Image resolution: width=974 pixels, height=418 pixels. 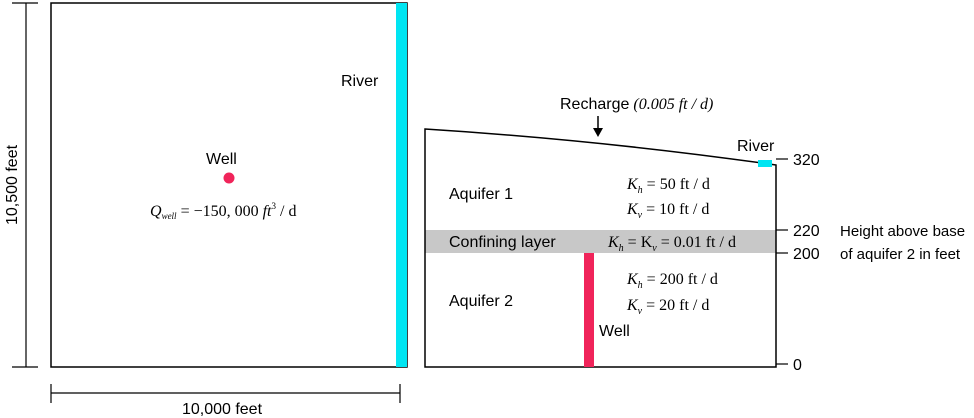 What do you see at coordinates (481, 194) in the screenshot?
I see `aquifer1-label: Aquifer 1` at bounding box center [481, 194].